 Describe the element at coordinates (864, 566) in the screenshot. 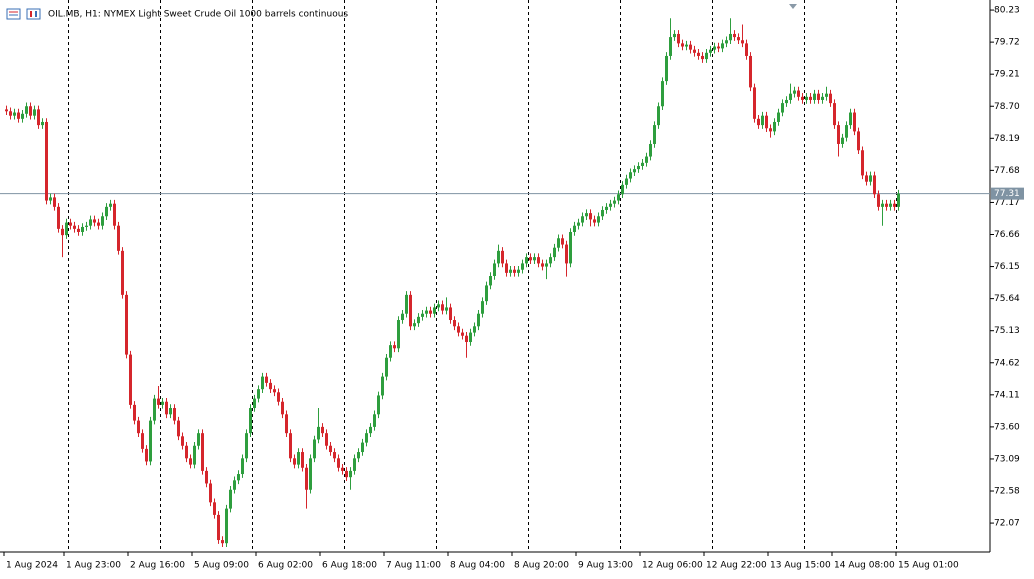

I see `x-tick-label: 14 Aug 08:00` at that location.